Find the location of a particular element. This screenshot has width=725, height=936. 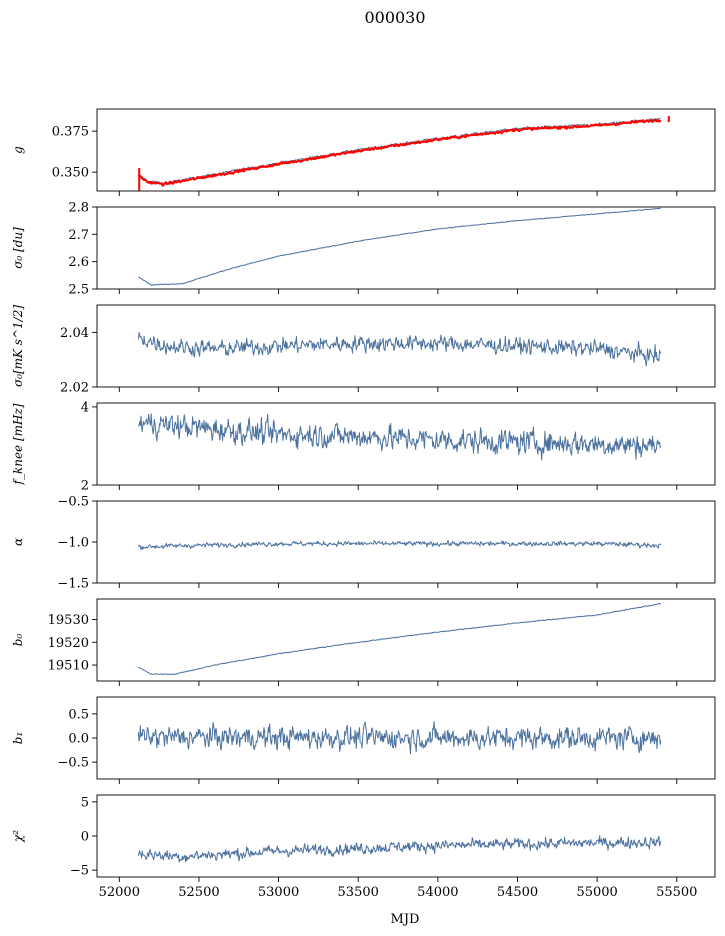

y-tick-label: −1.0 is located at coordinates (73, 543).